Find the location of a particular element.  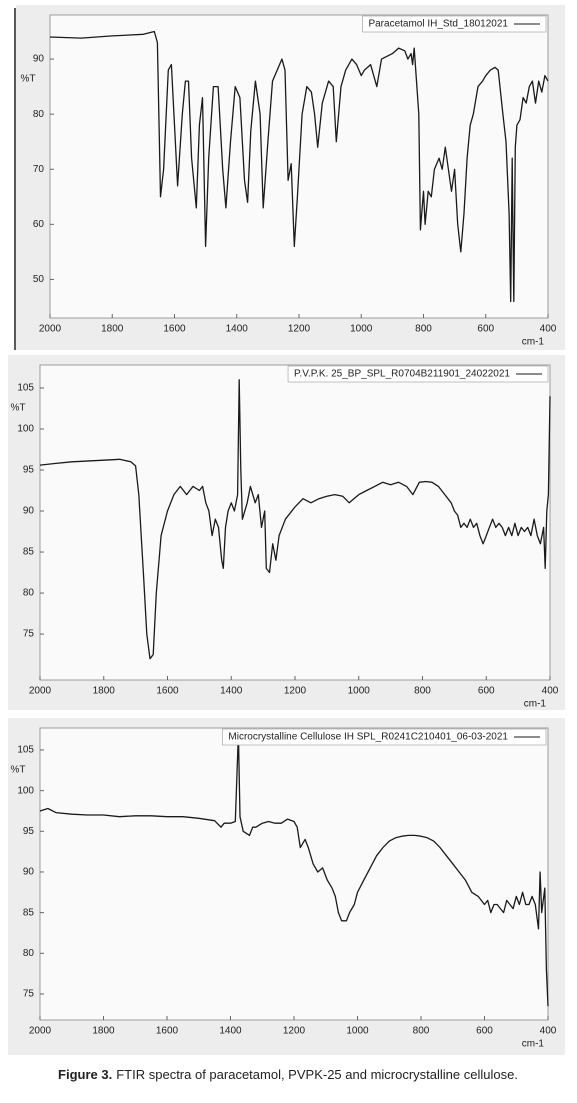

y-tick-label: 70 is located at coordinates (39, 169).